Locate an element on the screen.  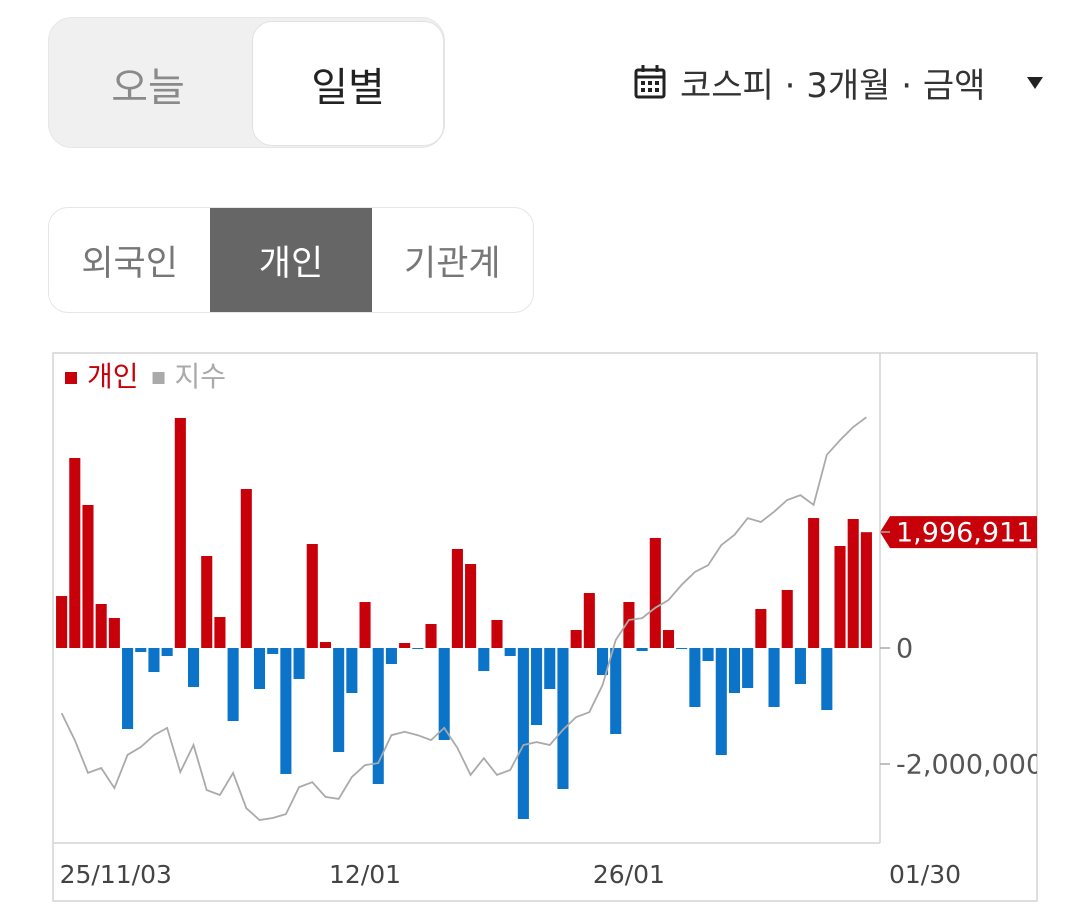
filter-label: 코스피 · 3개월 · 금액 is located at coordinates (833, 85).